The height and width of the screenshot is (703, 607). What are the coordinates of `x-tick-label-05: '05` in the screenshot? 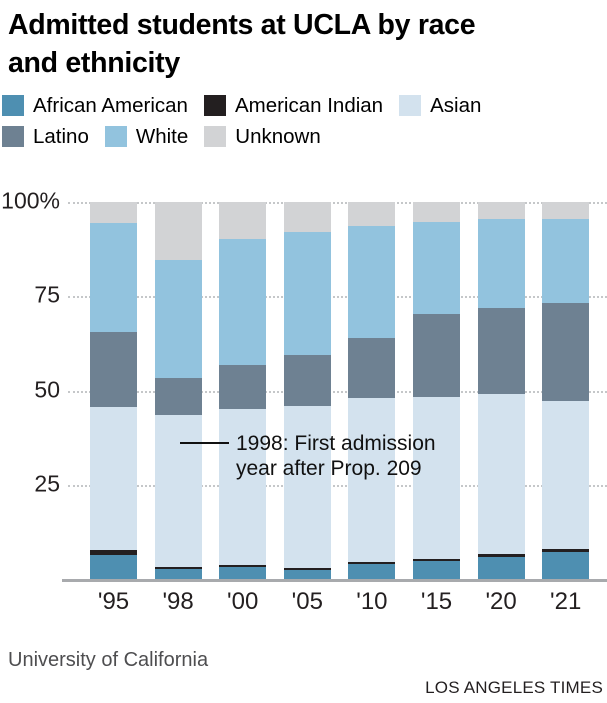 It's located at (307, 601).